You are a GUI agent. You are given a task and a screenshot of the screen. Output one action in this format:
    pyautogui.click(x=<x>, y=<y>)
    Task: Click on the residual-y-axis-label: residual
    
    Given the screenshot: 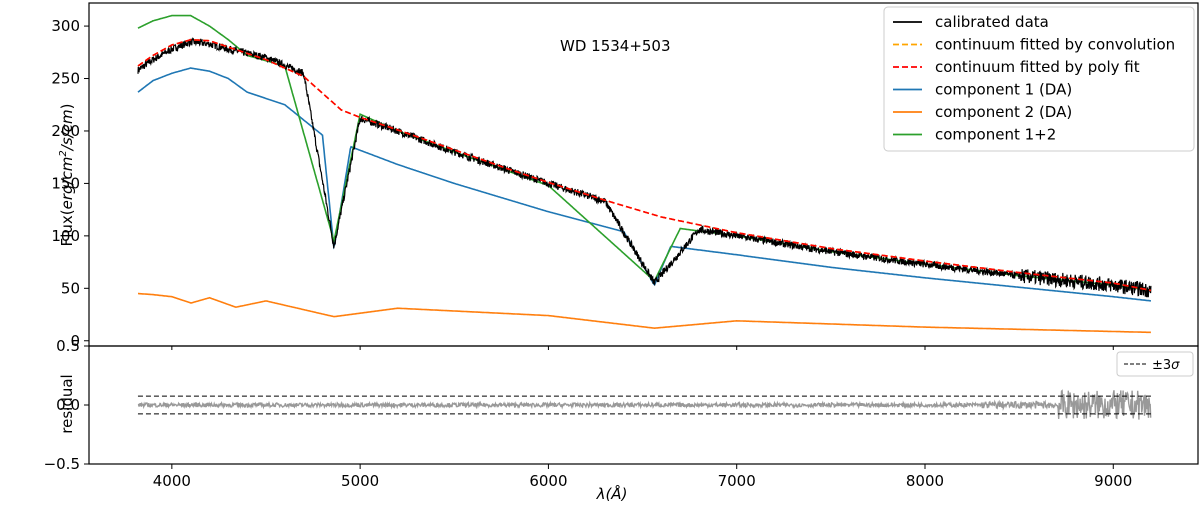 What is the action you would take?
    pyautogui.click(x=67, y=403)
    